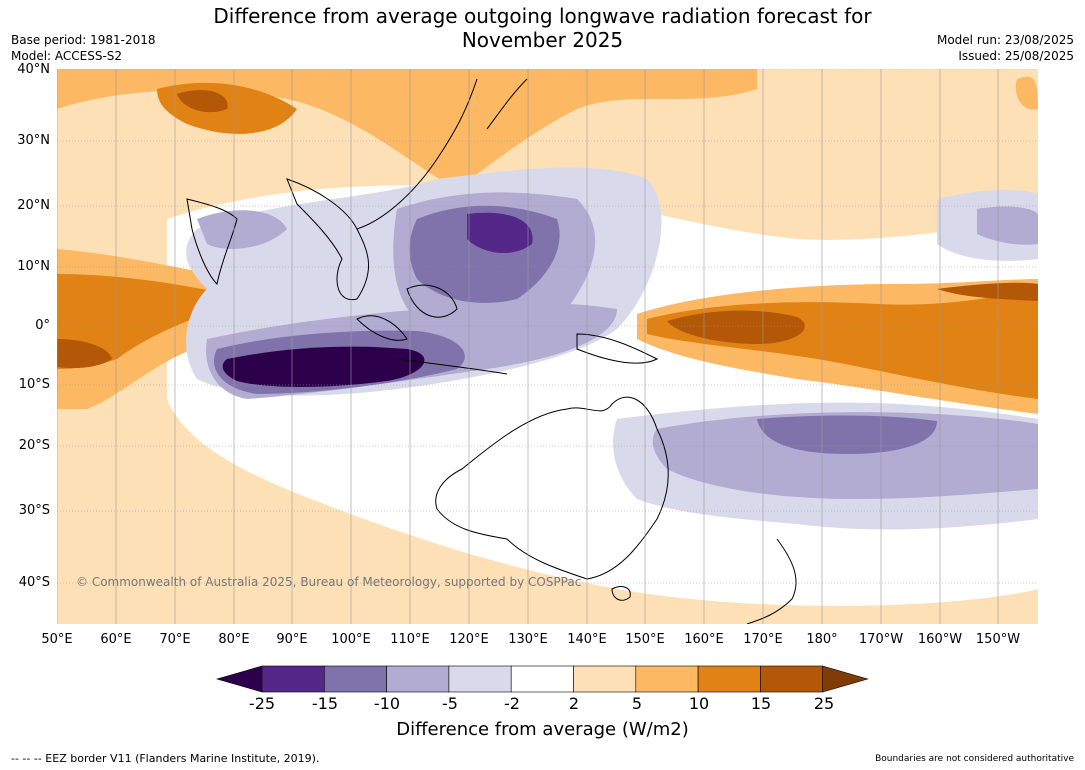 The height and width of the screenshot is (770, 1085). Describe the element at coordinates (262, 703) in the screenshot. I see `colorbar-tick-label: -25` at that location.